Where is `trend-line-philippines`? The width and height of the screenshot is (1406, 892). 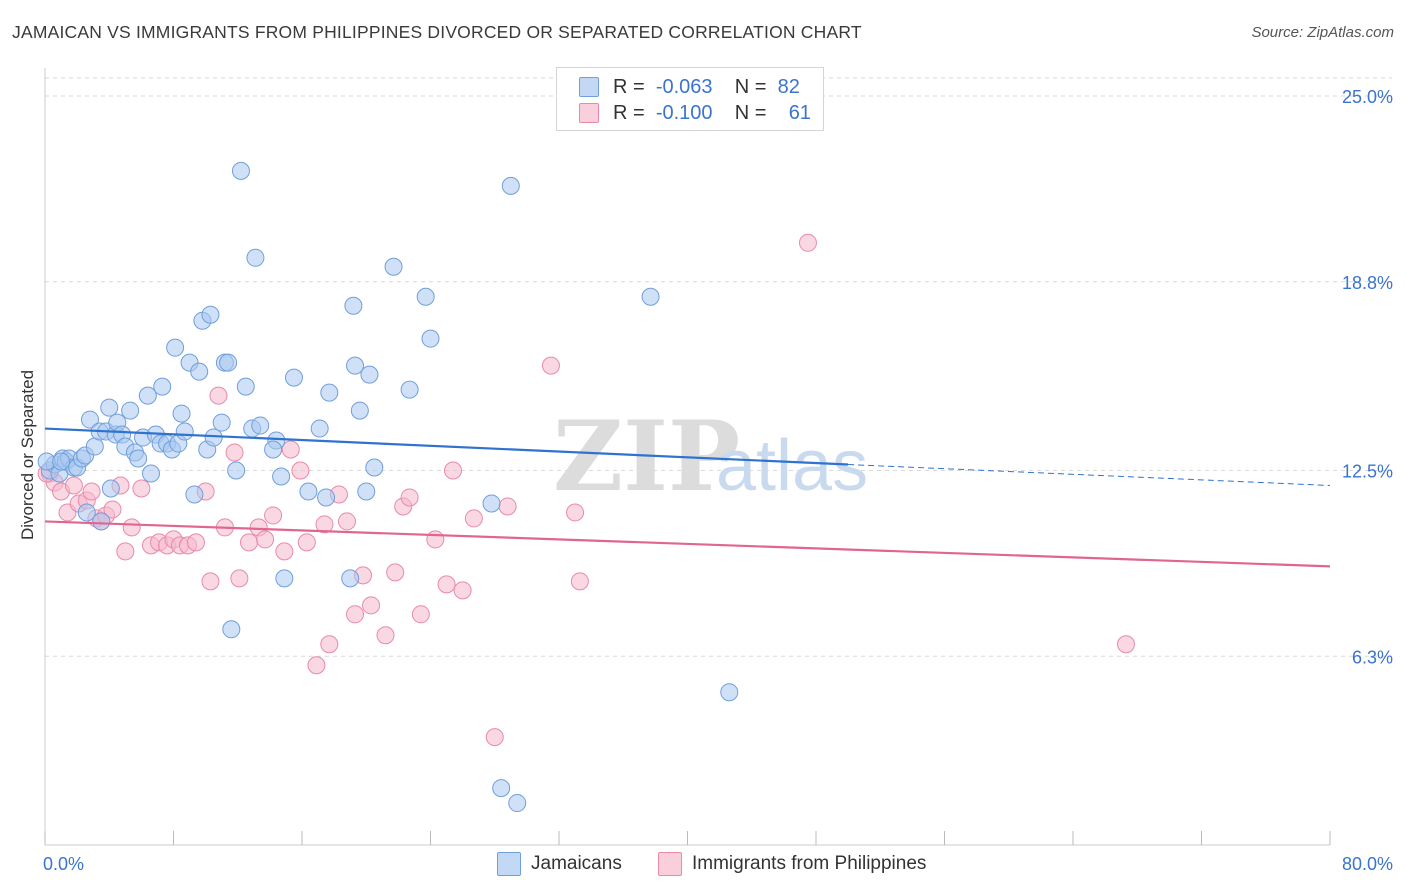
trend-line-philippines is located at coordinates (687, 544).